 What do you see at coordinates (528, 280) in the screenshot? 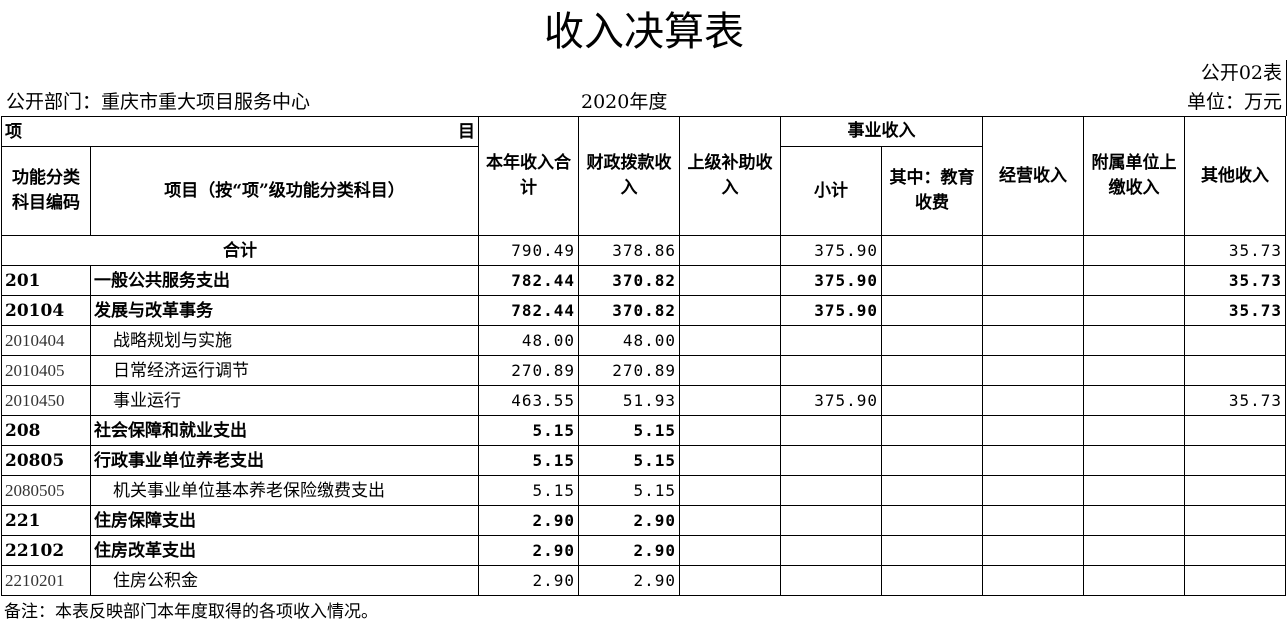
I see `cell-total: 782.44` at bounding box center [528, 280].